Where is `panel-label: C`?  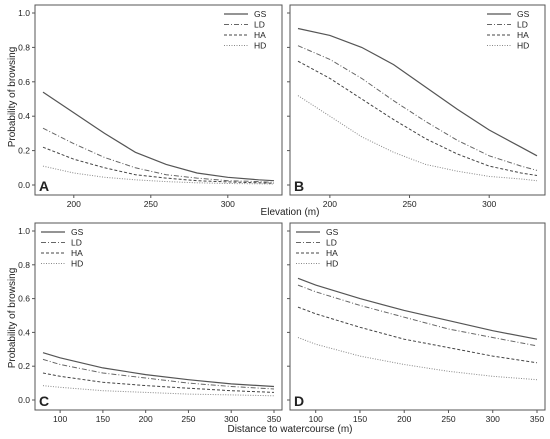
panel-label: C is located at coordinates (44, 401).